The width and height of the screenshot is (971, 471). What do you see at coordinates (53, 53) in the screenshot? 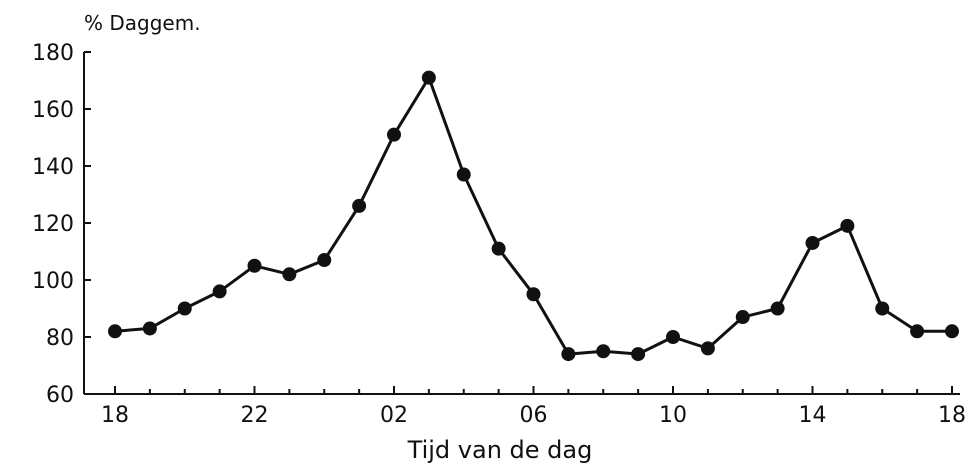
I see `y-tick-label: 180` at bounding box center [53, 53].